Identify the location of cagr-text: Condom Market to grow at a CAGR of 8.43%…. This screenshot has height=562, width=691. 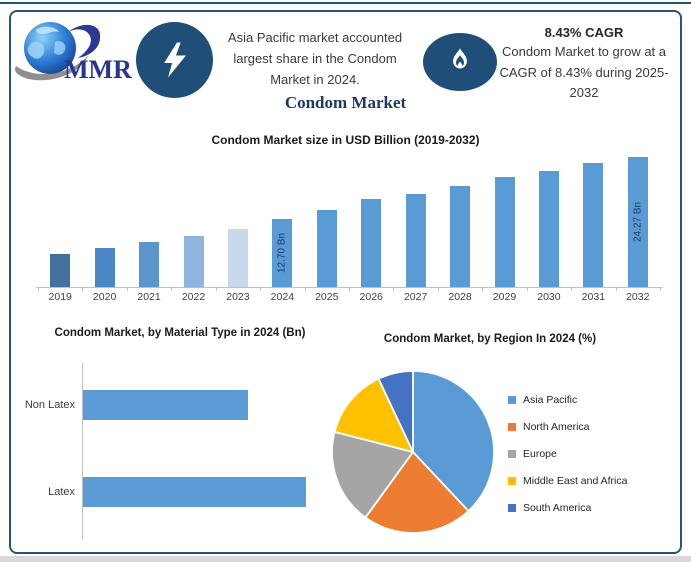
(584, 72).